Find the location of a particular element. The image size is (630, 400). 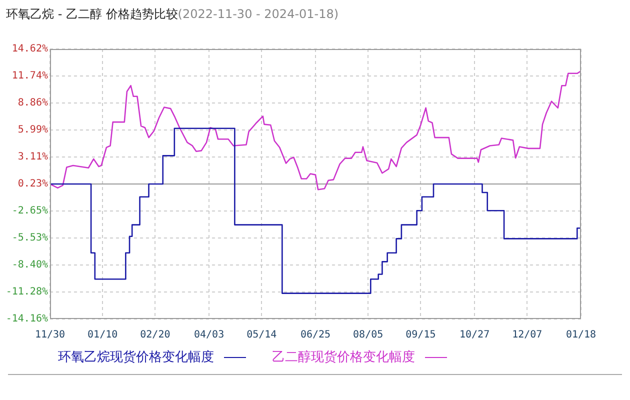

x-tick-label: 08/05 is located at coordinates (368, 335).